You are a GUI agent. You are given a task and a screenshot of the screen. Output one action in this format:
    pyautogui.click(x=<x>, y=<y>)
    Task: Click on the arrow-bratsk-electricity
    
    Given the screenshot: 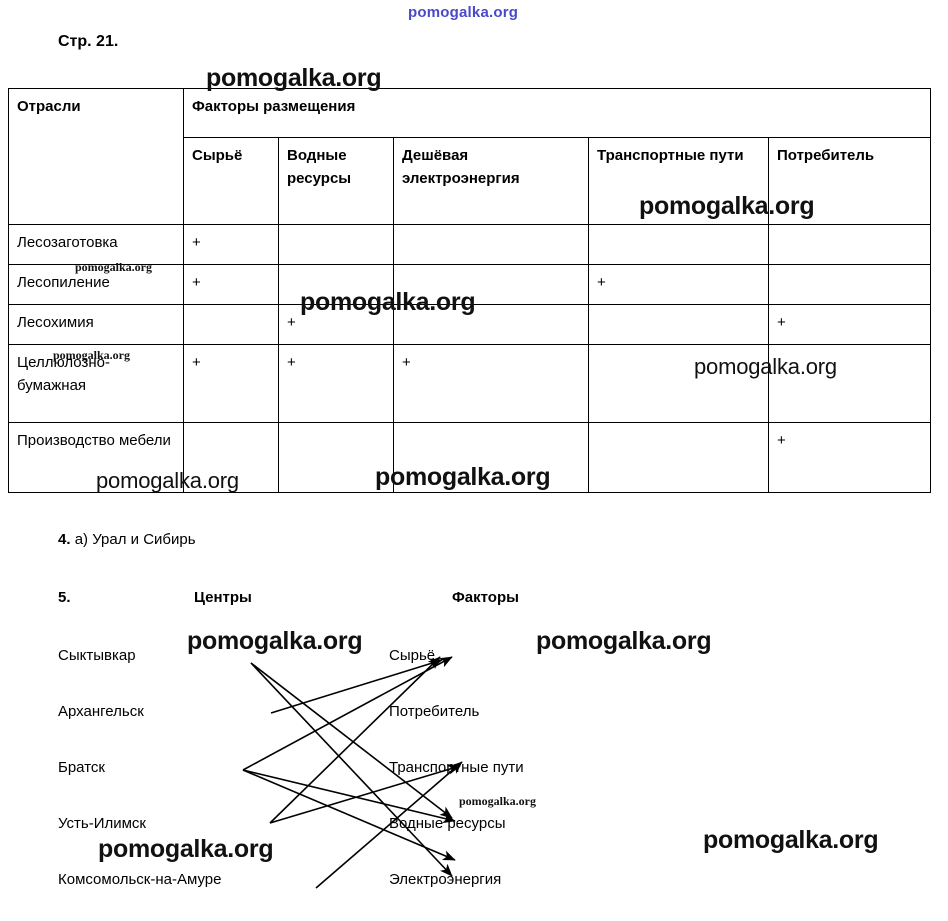 What is the action you would take?
    pyautogui.click(x=349, y=815)
    